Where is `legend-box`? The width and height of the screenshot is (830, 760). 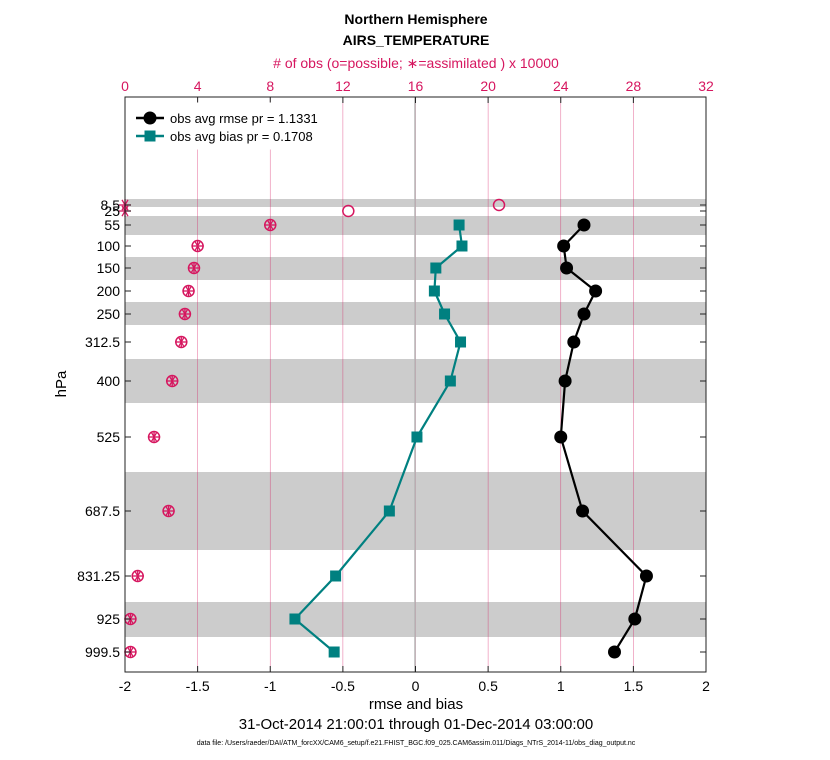 legend-box is located at coordinates (228, 126).